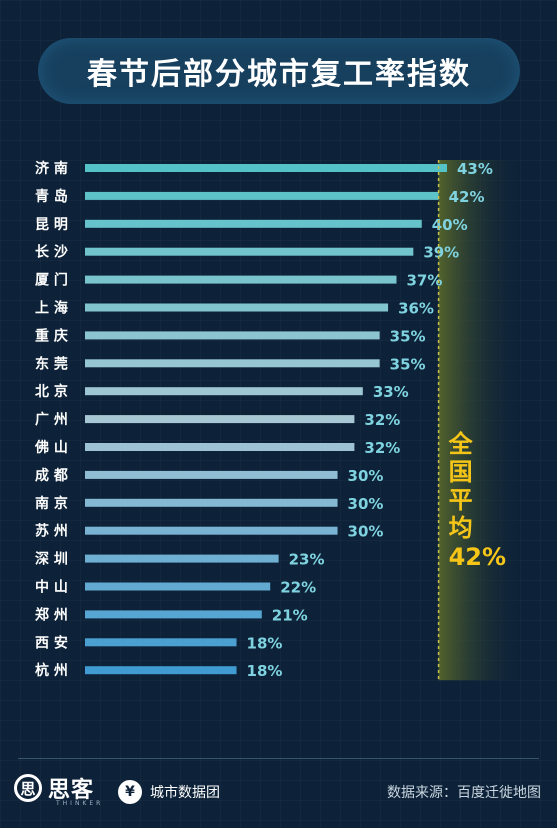  Describe the element at coordinates (279, 74) in the screenshot. I see `page-title: 春节后部分城市复工率指数` at that location.